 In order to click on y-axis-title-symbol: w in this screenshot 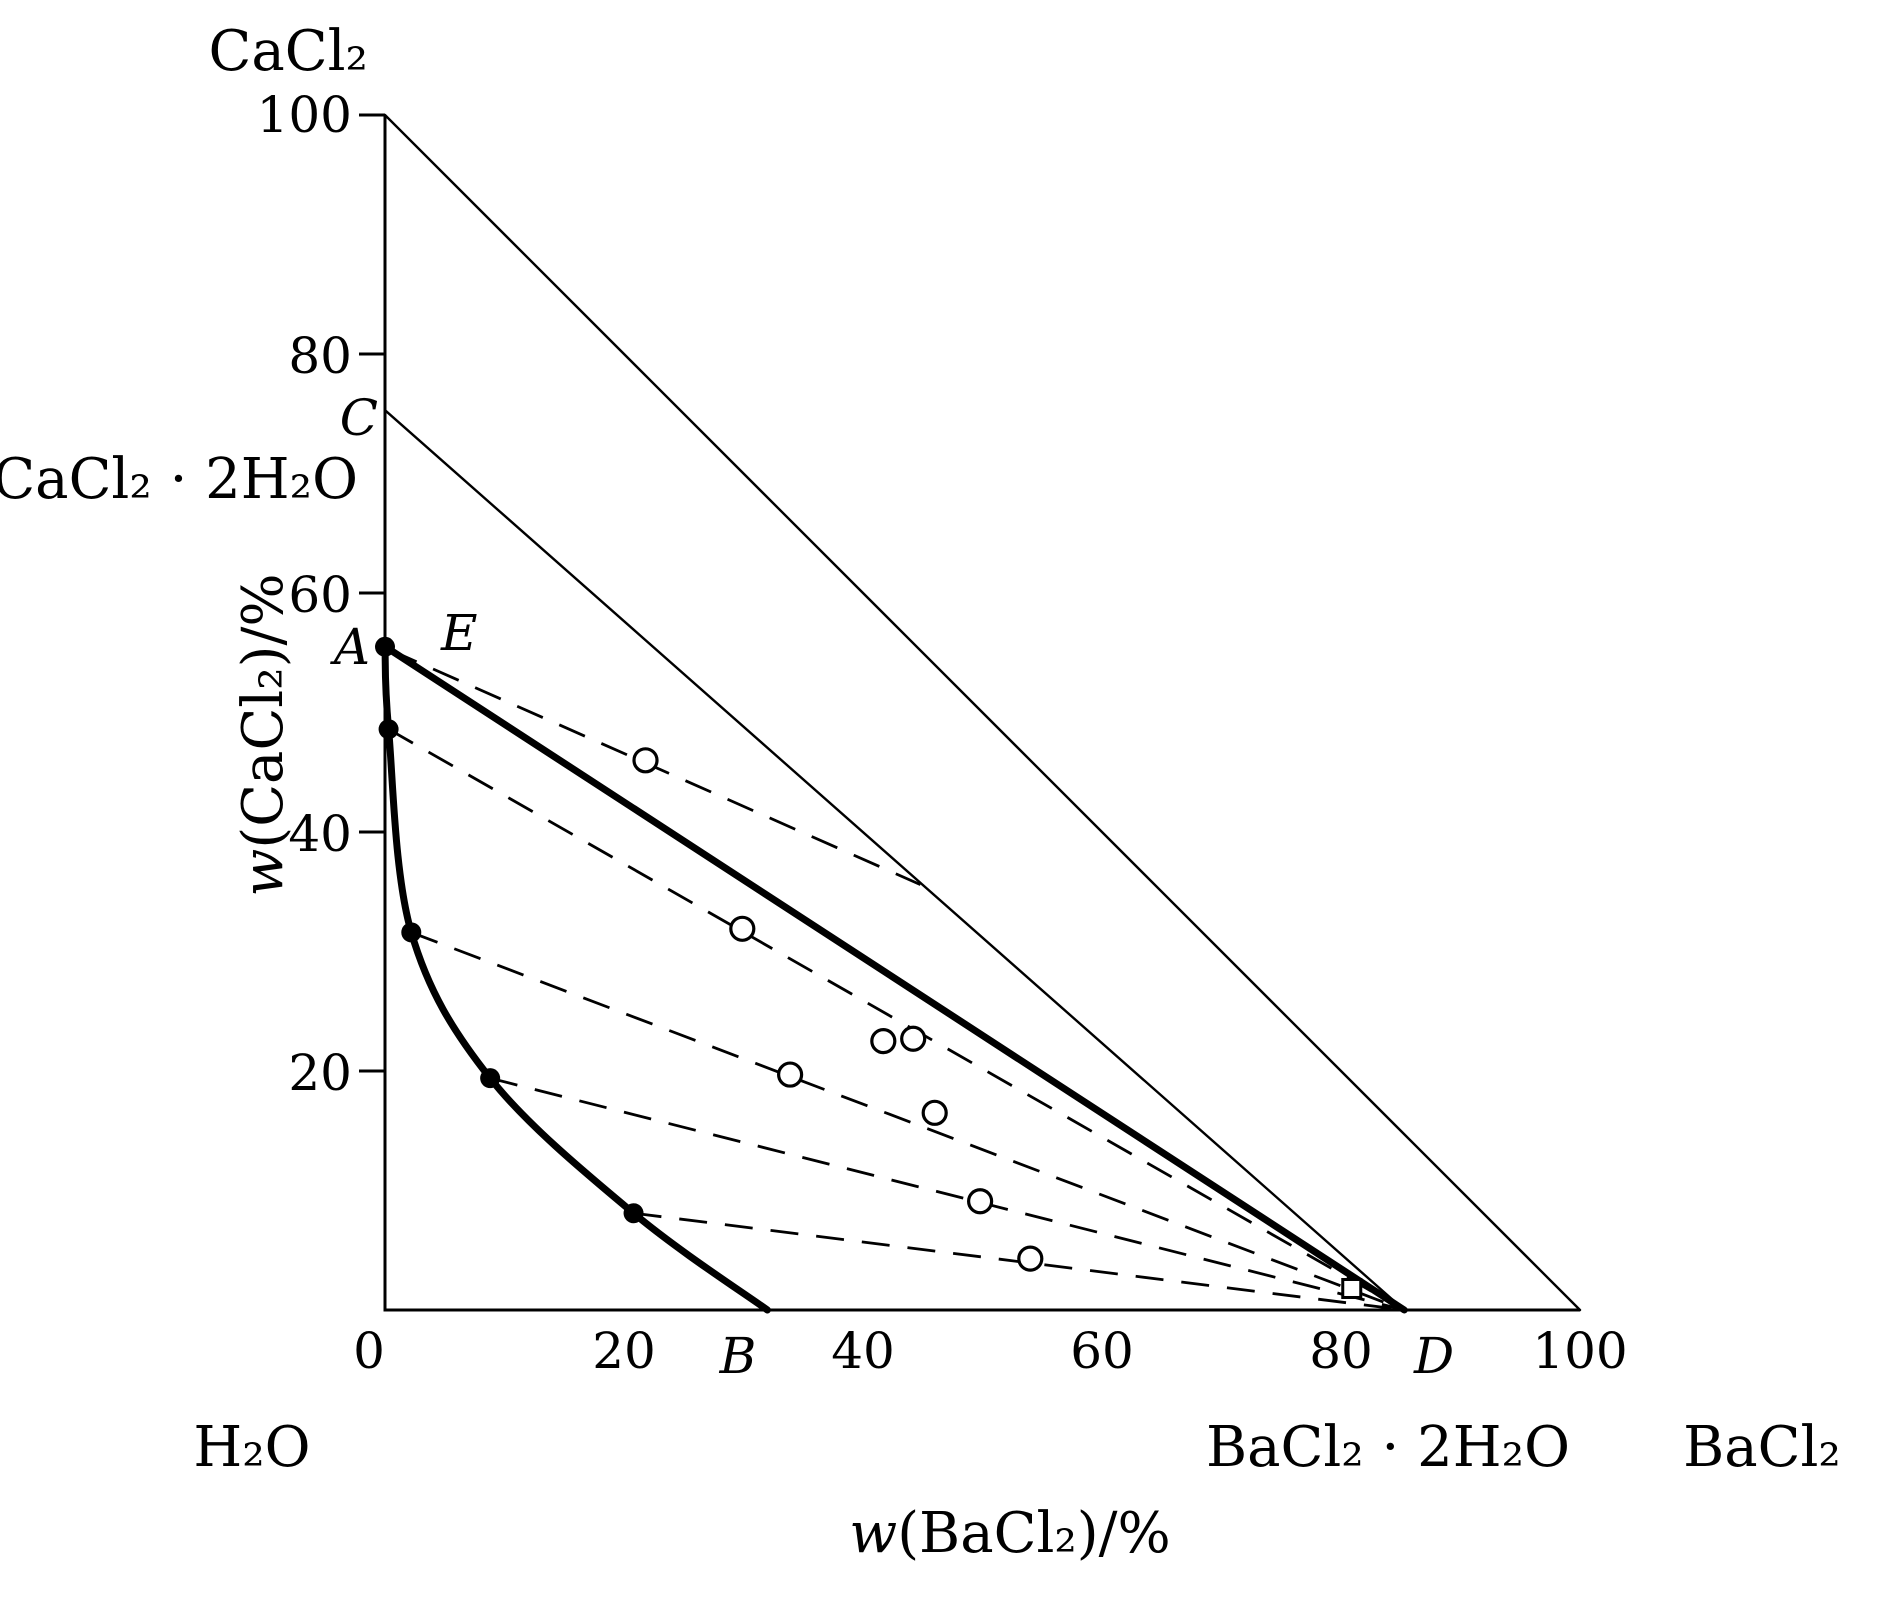, I will do `click(263, 872)`.